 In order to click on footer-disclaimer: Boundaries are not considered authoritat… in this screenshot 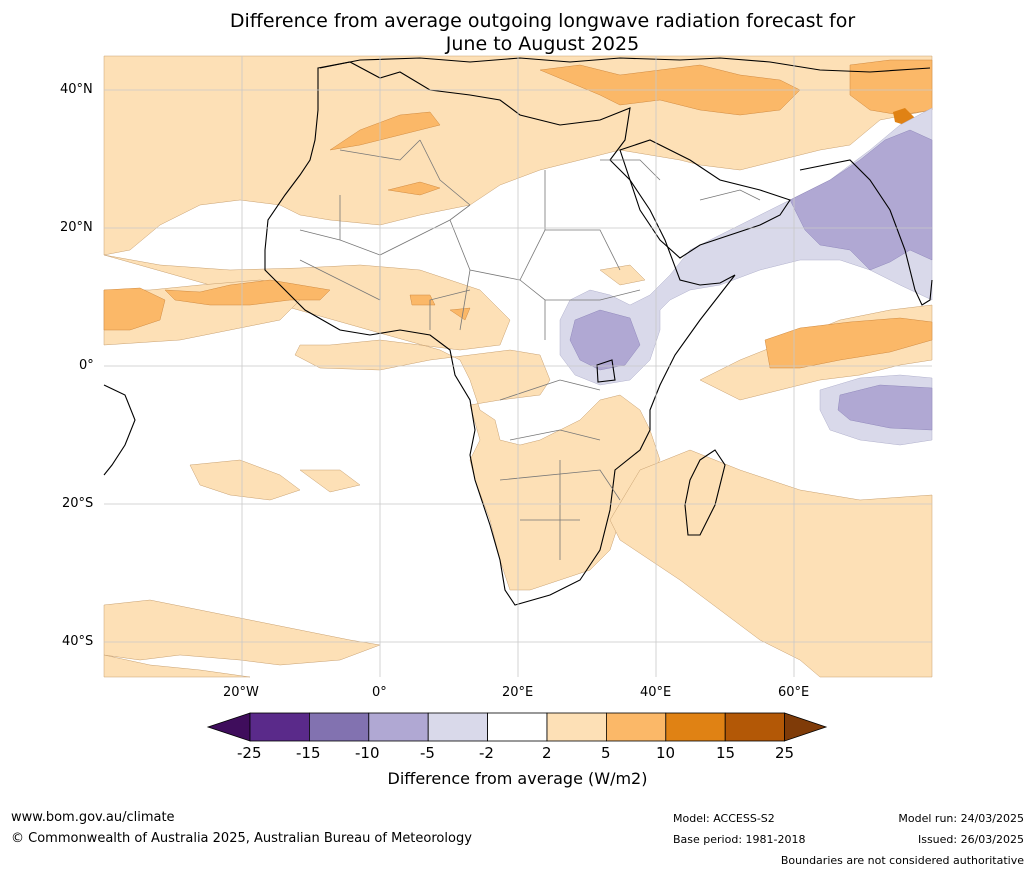, I will do `click(902, 860)`.